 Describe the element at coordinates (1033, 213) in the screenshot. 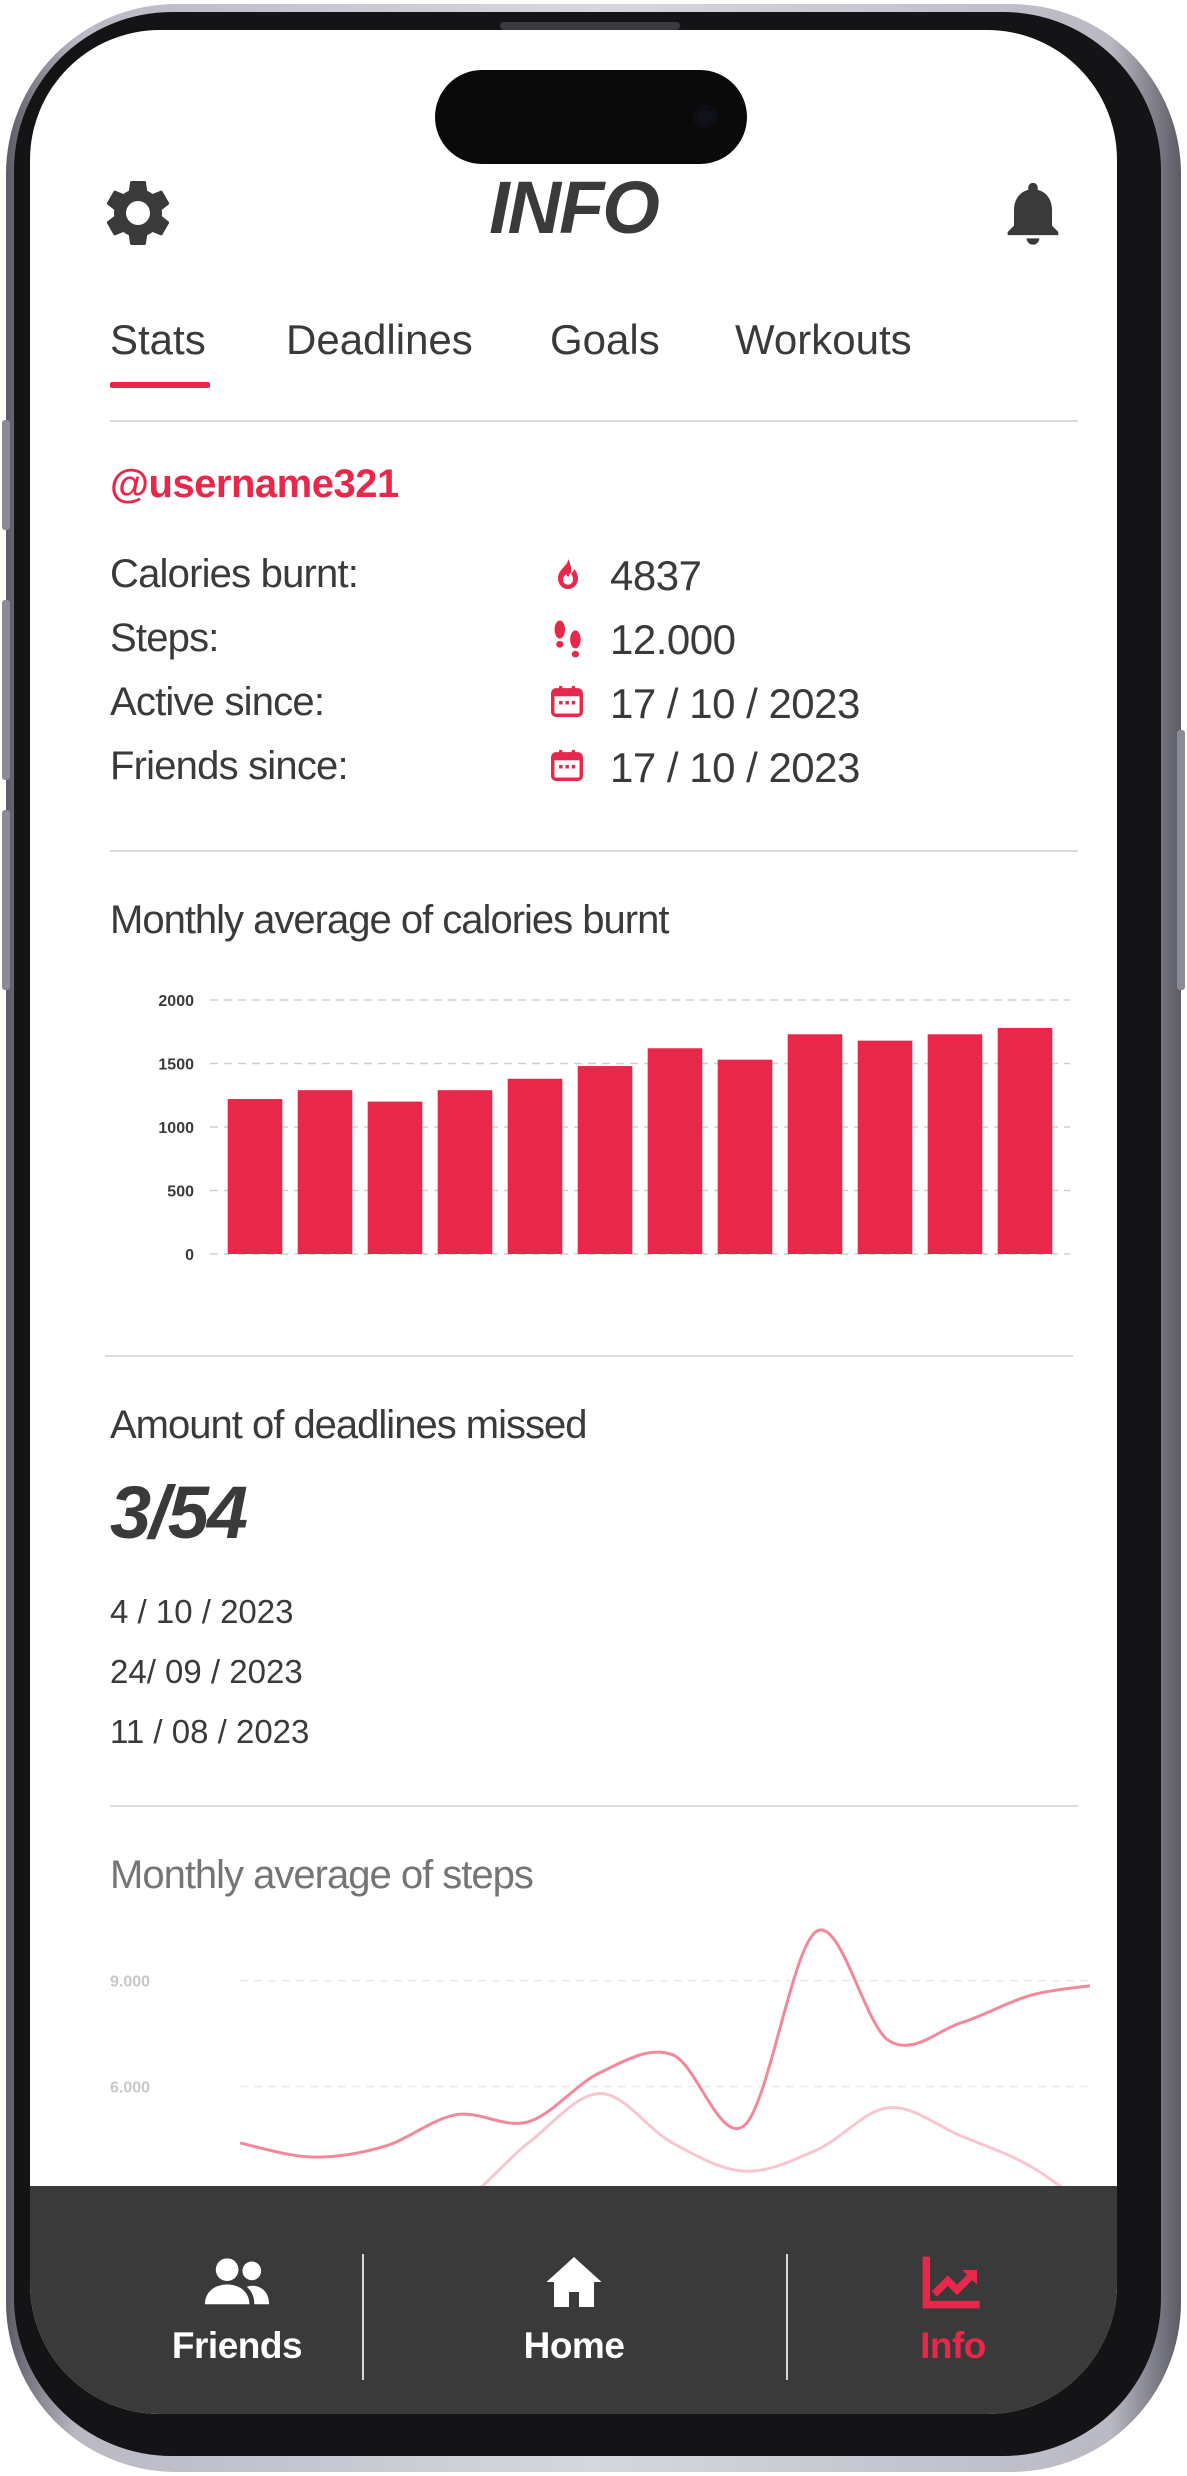

I see `bell-icon` at that location.